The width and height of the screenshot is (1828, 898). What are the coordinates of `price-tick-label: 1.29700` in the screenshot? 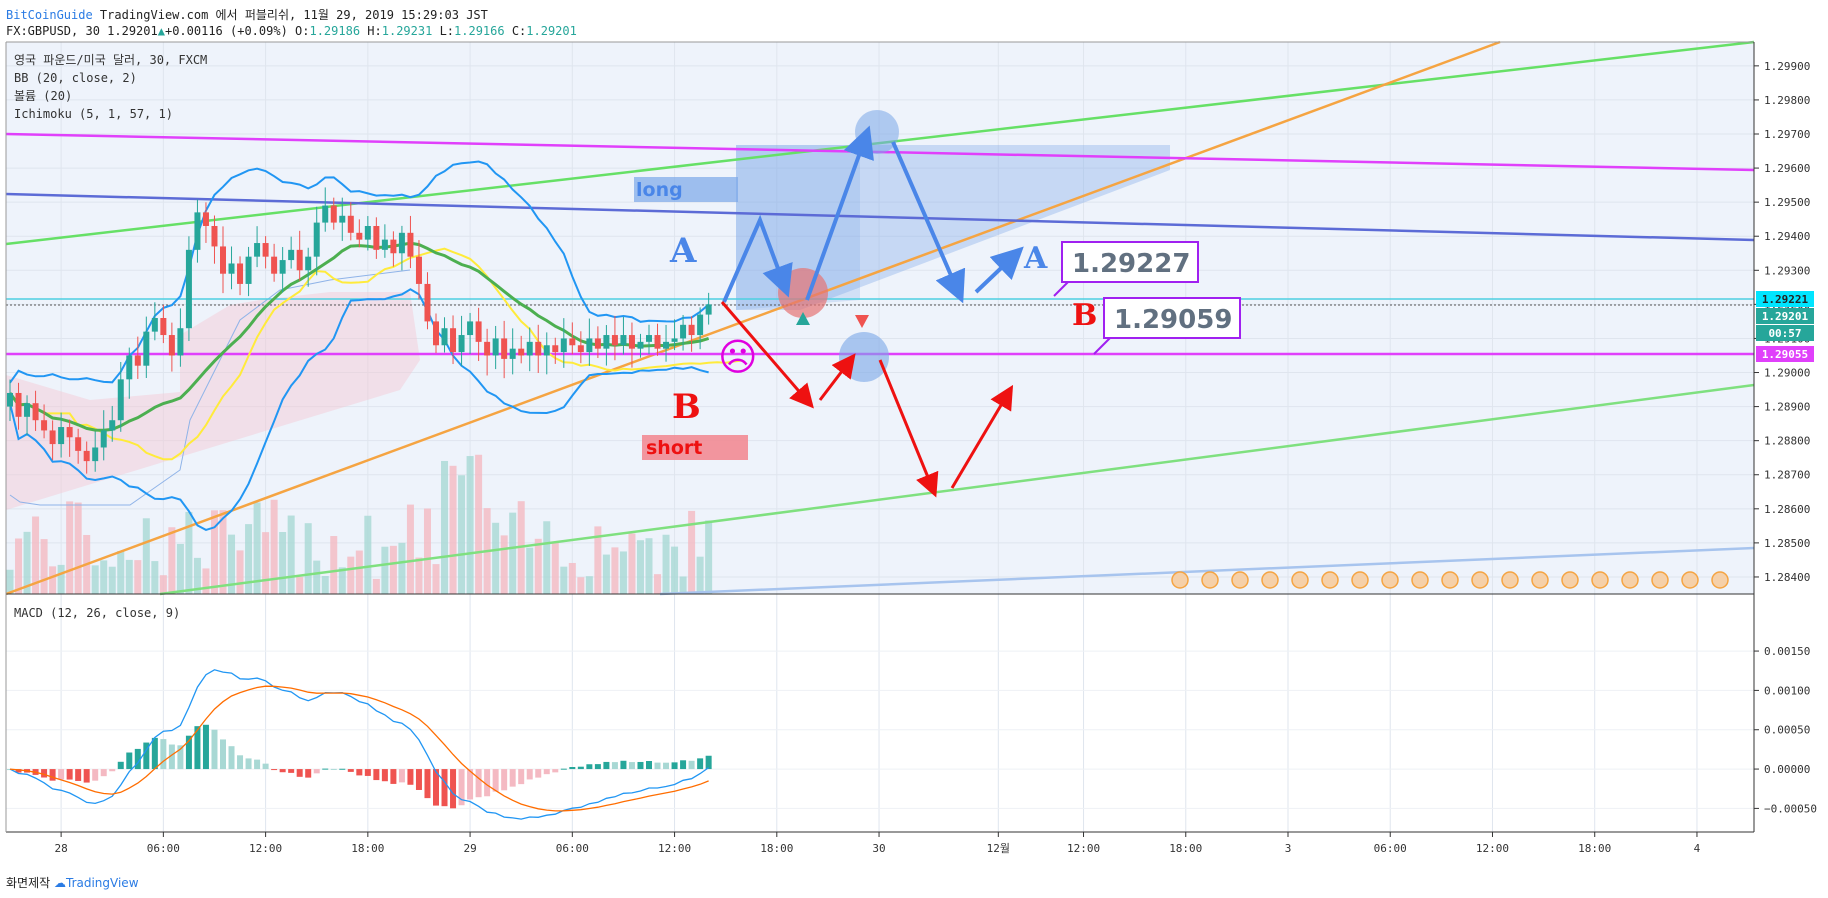 It's located at (1787, 134).